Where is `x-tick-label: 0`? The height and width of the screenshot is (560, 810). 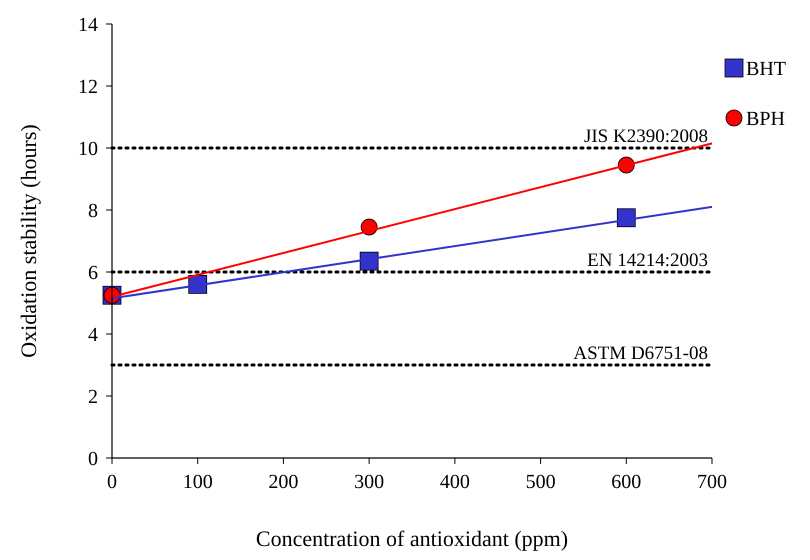 x-tick-label: 0 is located at coordinates (112, 482).